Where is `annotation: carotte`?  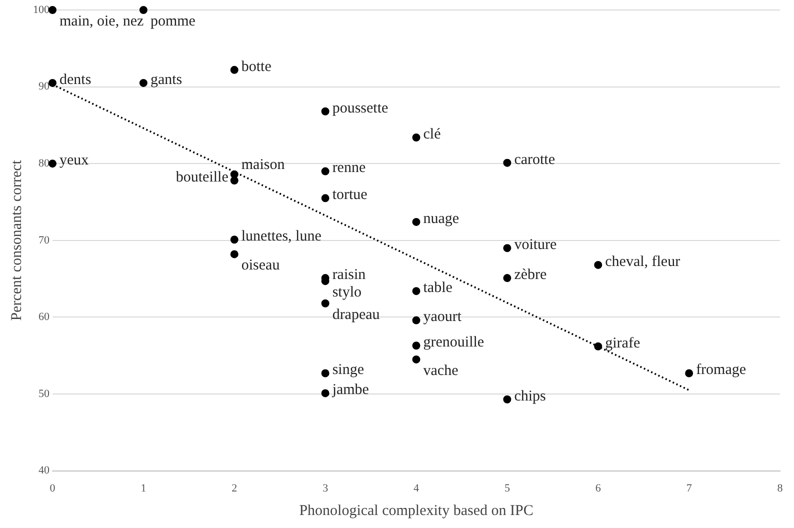 annotation: carotte is located at coordinates (535, 160).